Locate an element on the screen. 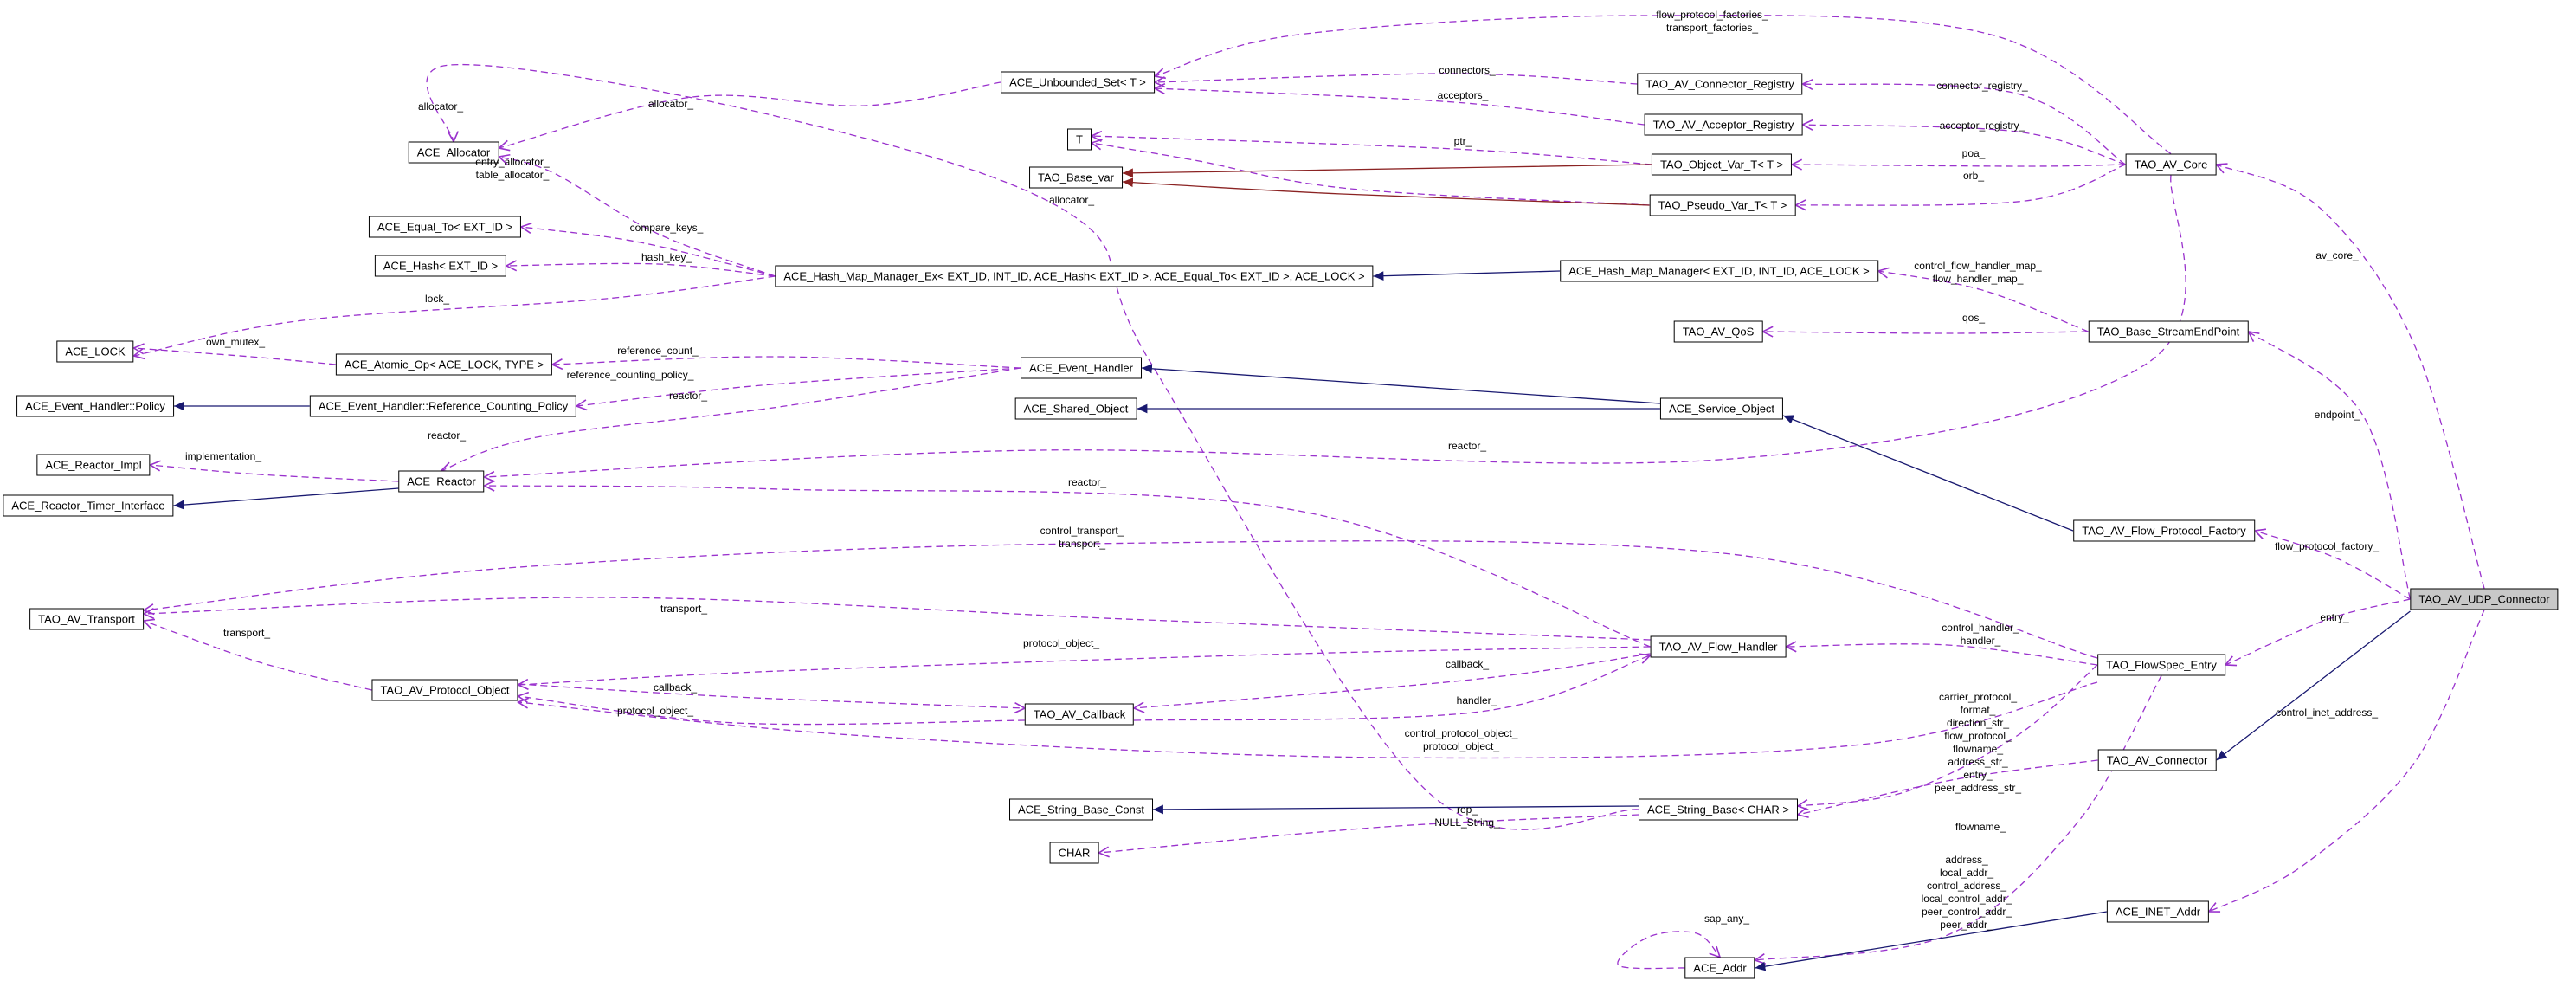  usage-edge-callback-protobj is located at coordinates (772, 711).